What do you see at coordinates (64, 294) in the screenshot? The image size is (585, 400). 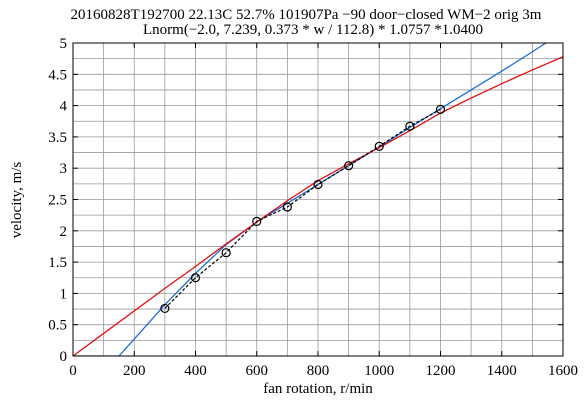 I see `y-tick-label: 1` at bounding box center [64, 294].